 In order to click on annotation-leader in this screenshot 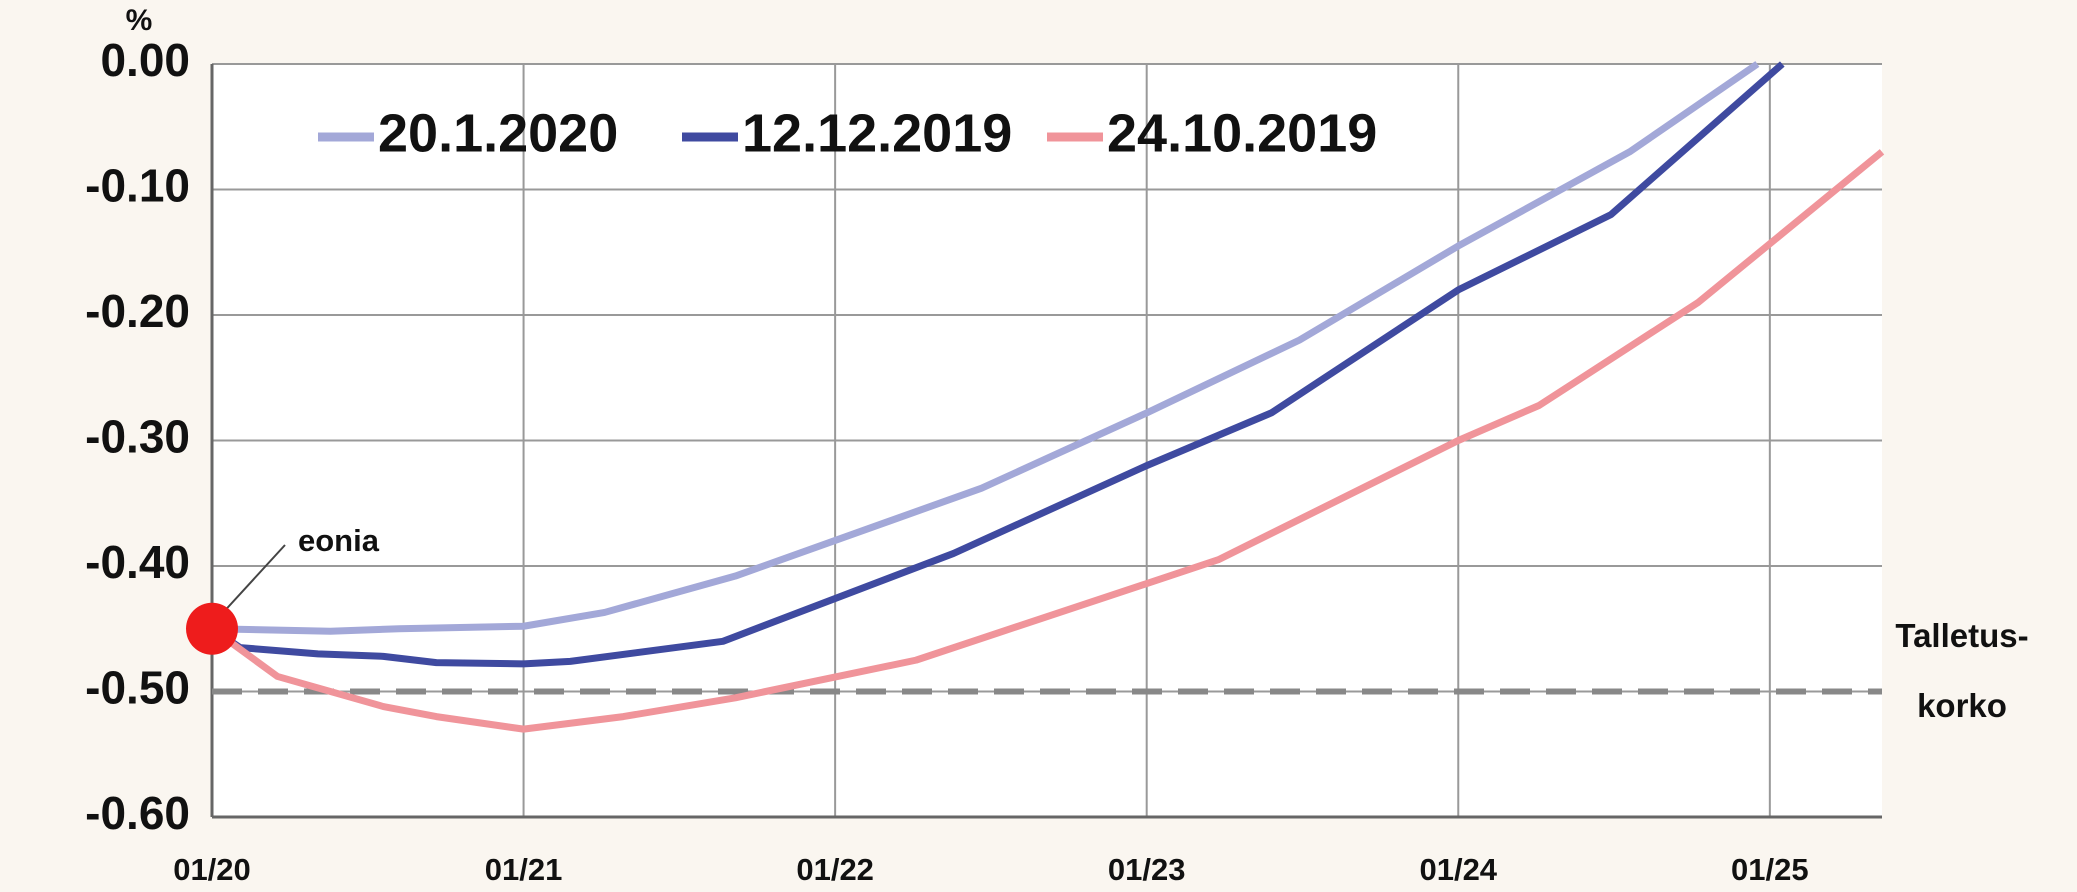, I will do `click(253, 579)`.